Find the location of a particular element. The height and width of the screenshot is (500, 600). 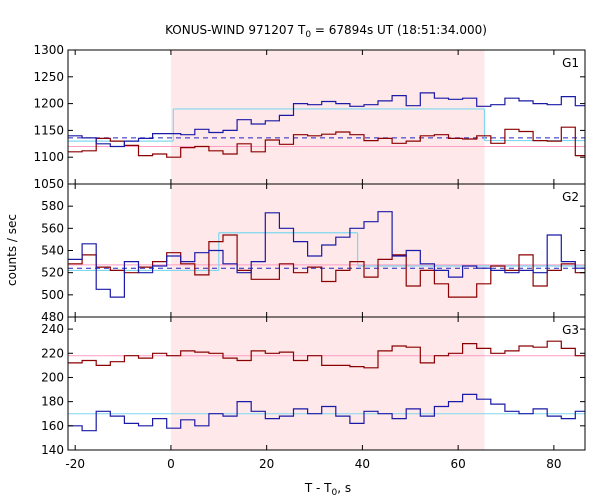

y-tick-label: 520 is located at coordinates (52, 273).